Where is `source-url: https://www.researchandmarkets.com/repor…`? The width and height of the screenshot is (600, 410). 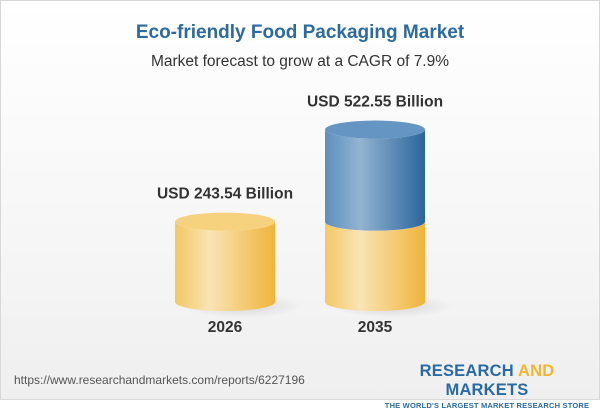 source-url: https://www.researchandmarkets.com/repor… is located at coordinates (159, 380).